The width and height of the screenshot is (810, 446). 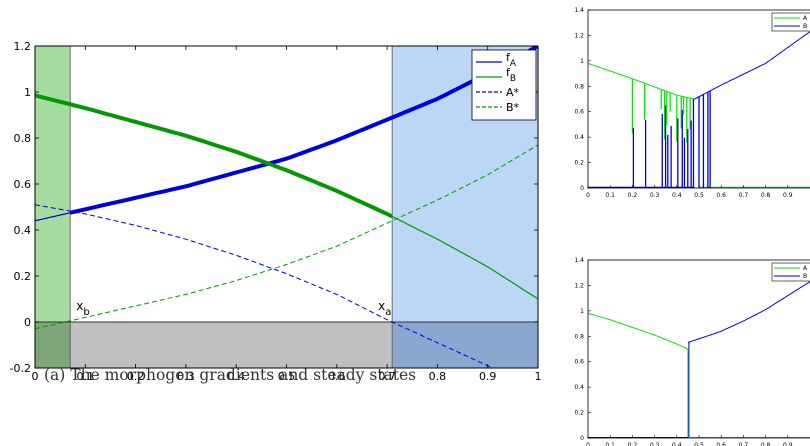 What do you see at coordinates (53, 345) in the screenshot?
I see `green-gray-overlap-region` at bounding box center [53, 345].